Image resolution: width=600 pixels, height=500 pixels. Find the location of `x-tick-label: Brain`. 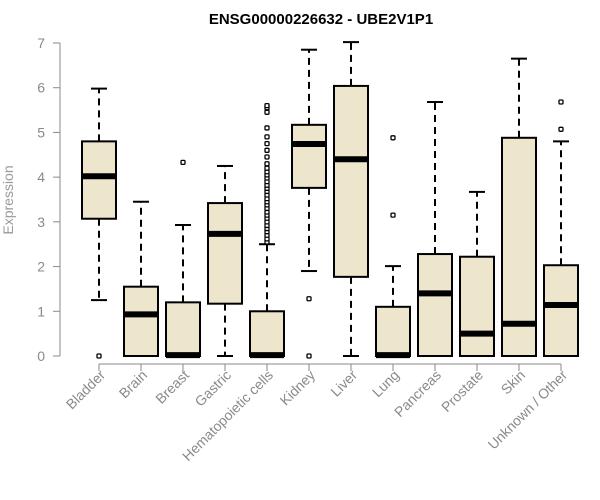

x-tick-label: Brain is located at coordinates (133, 384).